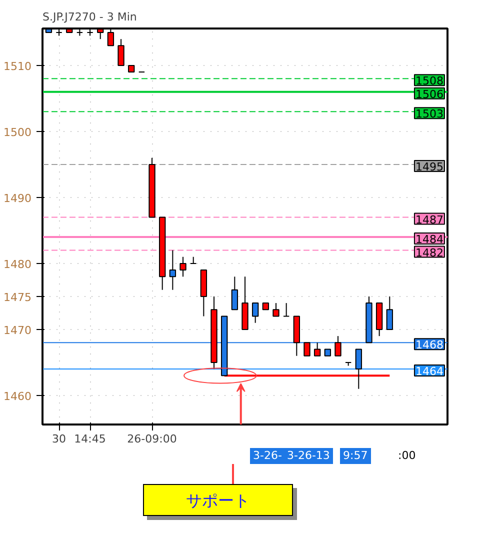  What do you see at coordinates (59, 439) in the screenshot?
I see `x-tick-label: 30` at bounding box center [59, 439].